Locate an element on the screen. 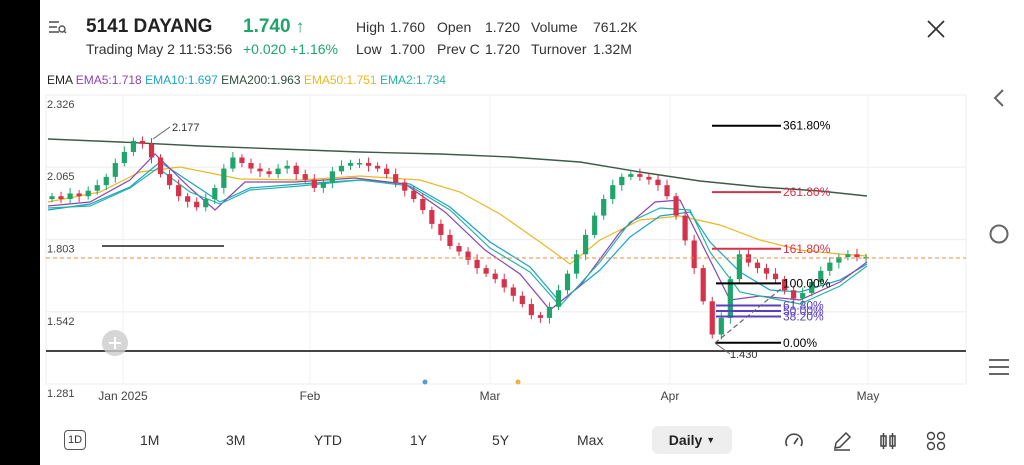  stat-volume-label: Volume is located at coordinates (554, 27).